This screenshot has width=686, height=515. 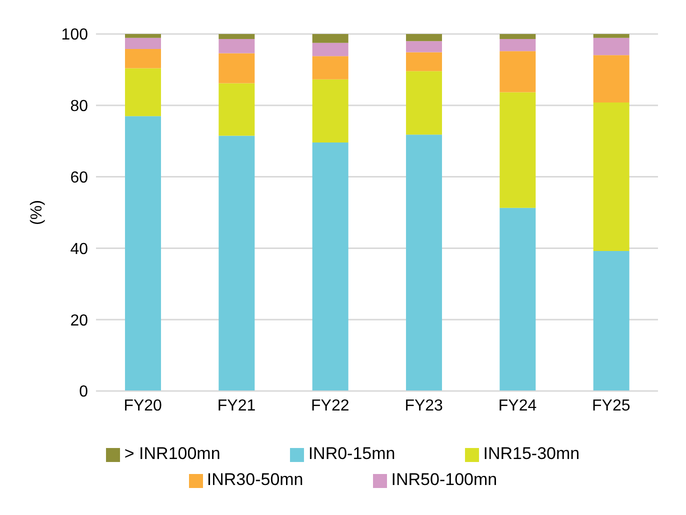 What do you see at coordinates (236, 405) in the screenshot?
I see `x-tick-label: FY21` at bounding box center [236, 405].